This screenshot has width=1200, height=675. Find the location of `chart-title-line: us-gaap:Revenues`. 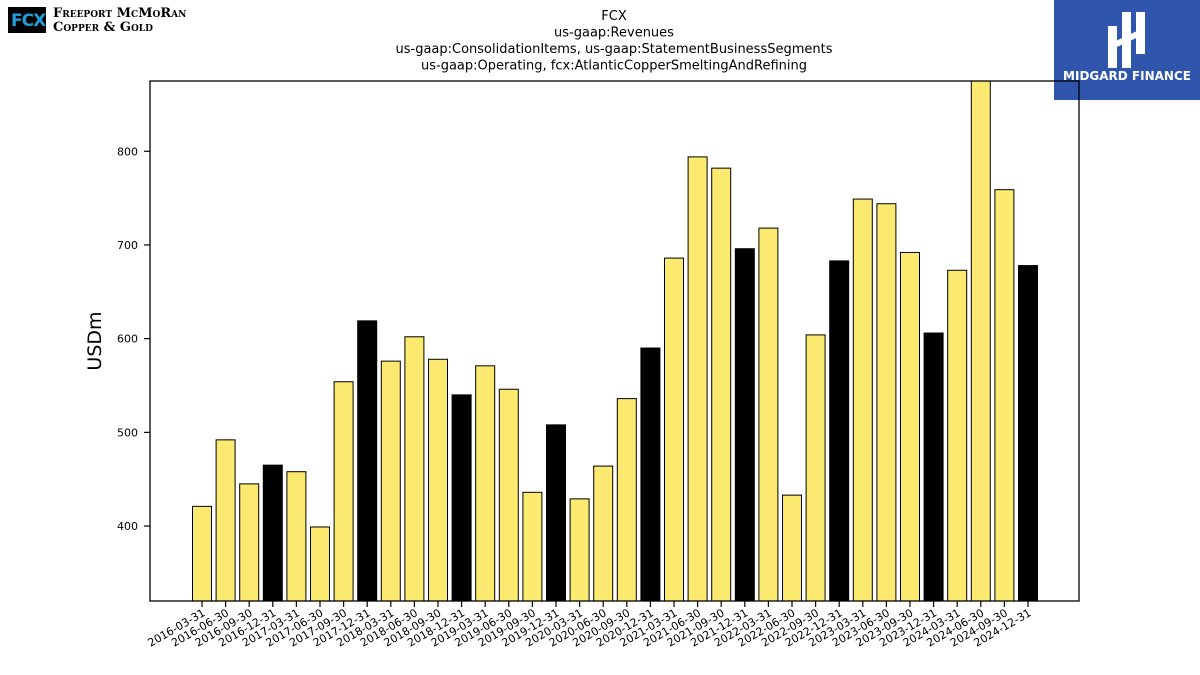

chart-title-line: us-gaap:Revenues is located at coordinates (614, 33).